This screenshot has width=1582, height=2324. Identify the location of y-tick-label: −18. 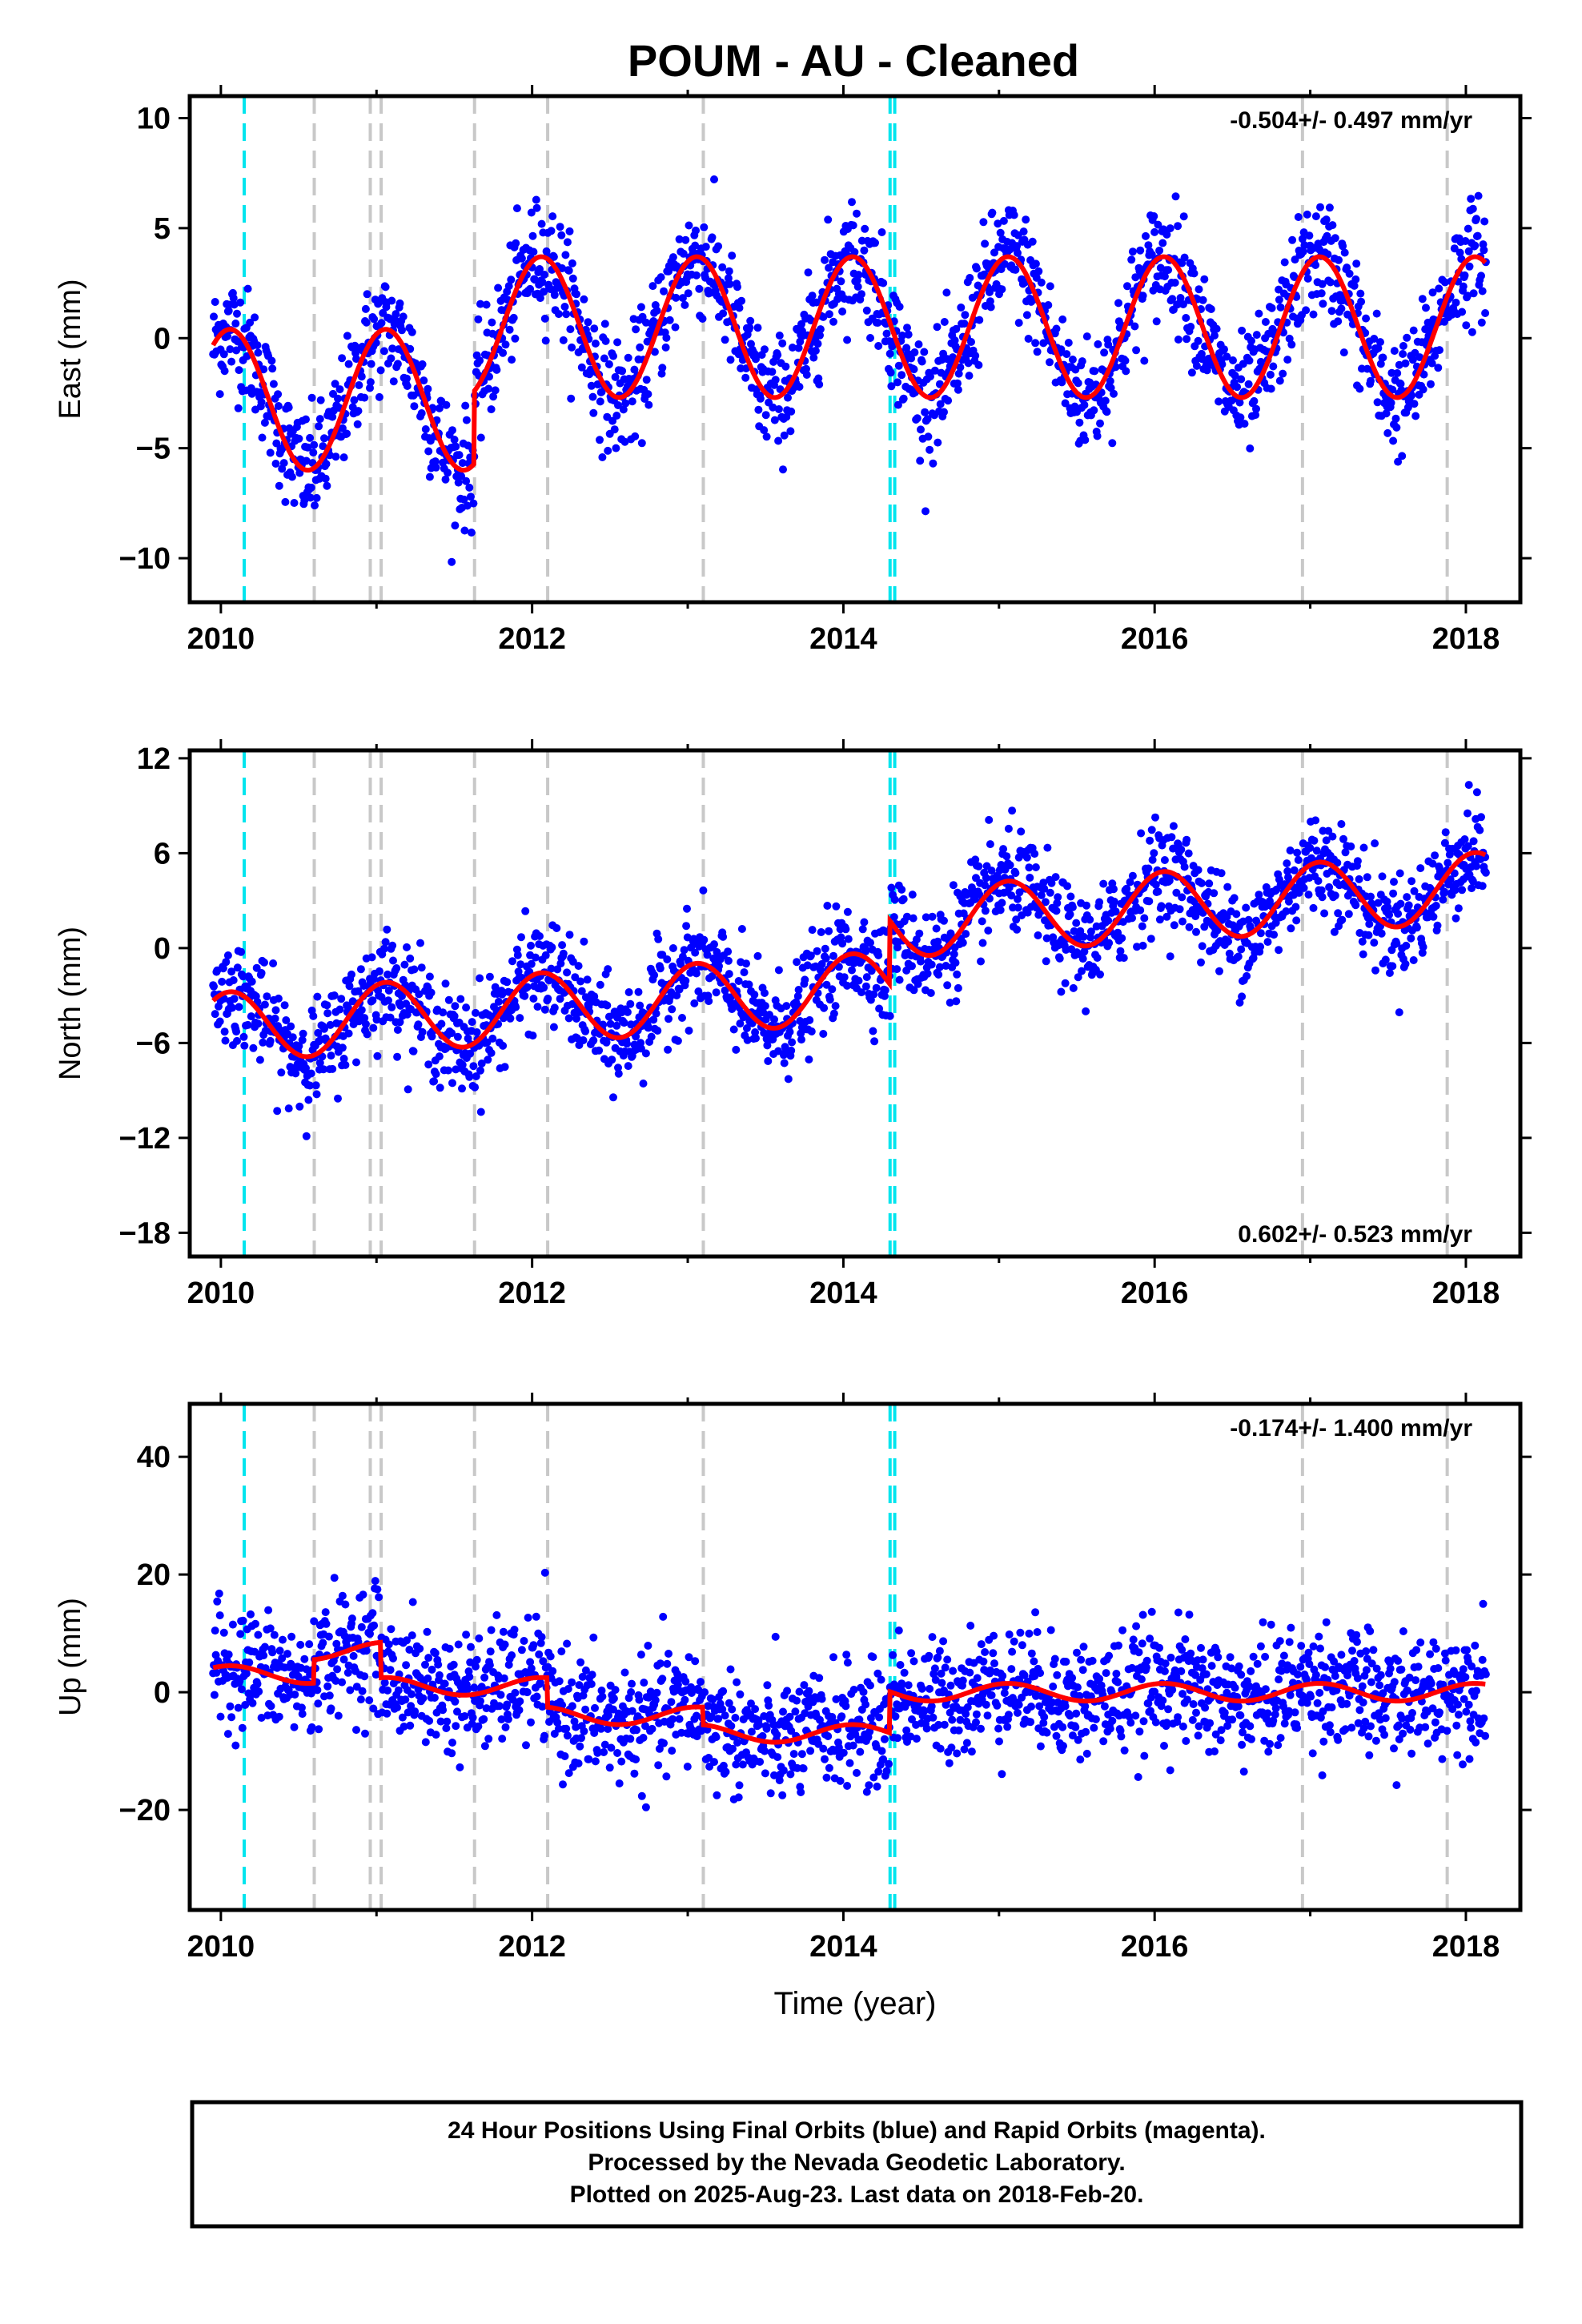
(145, 1233).